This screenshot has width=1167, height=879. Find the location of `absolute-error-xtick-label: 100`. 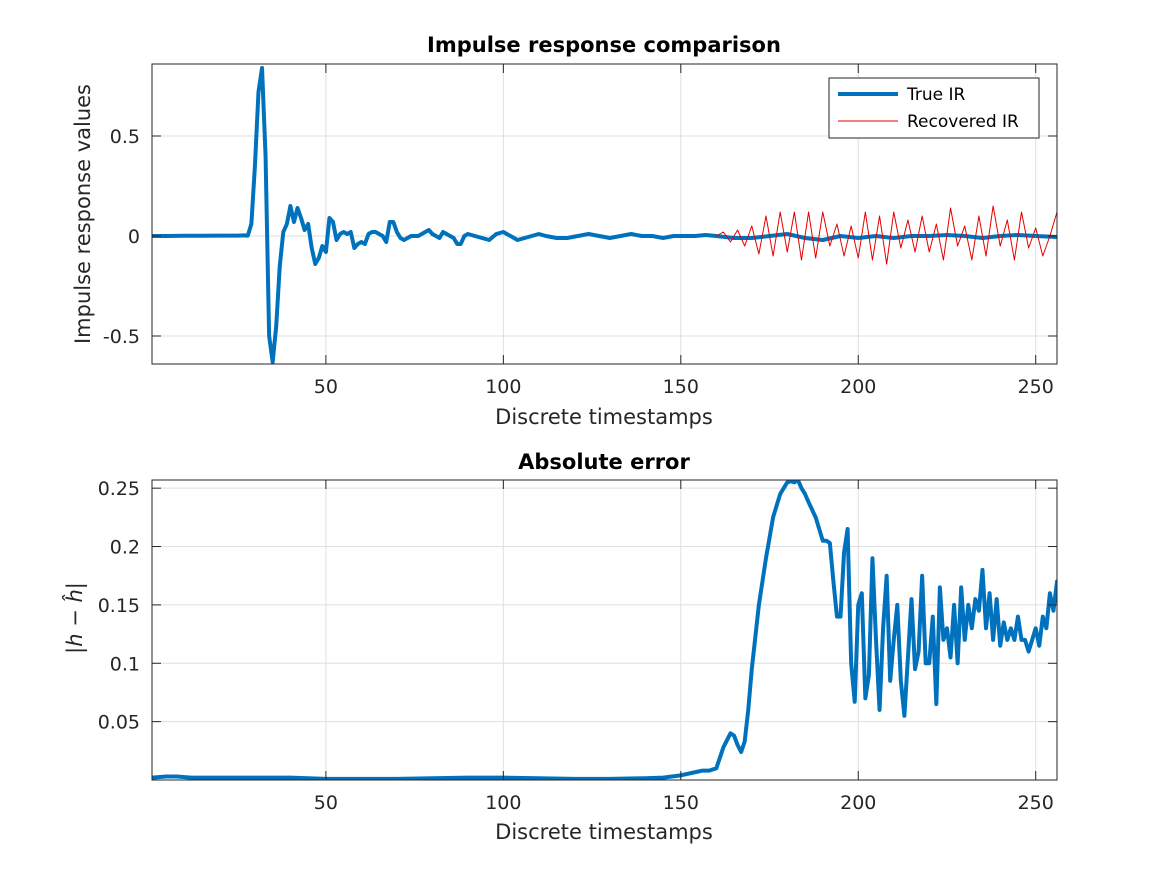

absolute-error-xtick-label: 100 is located at coordinates (503, 803).